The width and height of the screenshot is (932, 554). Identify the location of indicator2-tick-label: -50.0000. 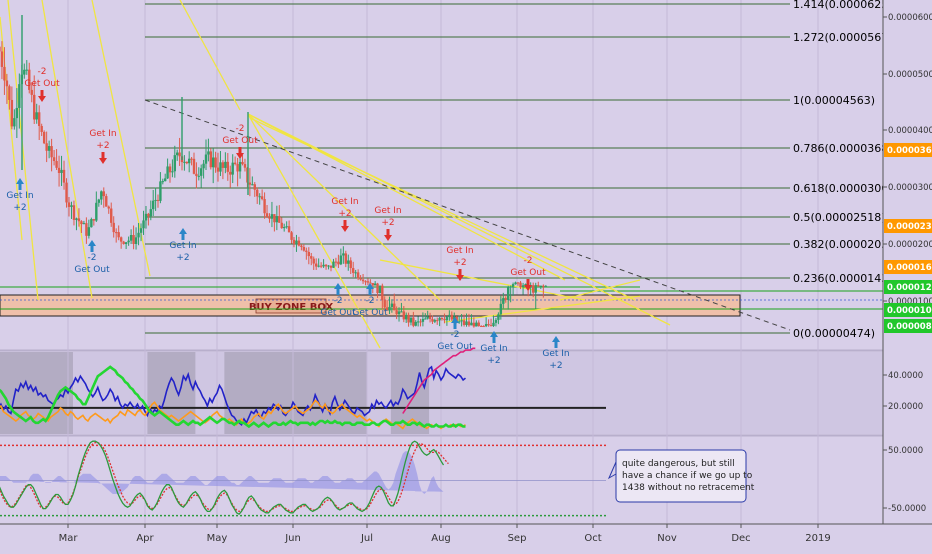
(907, 509).